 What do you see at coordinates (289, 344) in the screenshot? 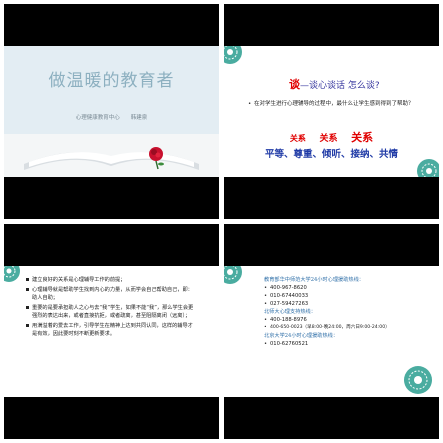
I see `hotline-number-text: 010-62760521` at bounding box center [289, 344].